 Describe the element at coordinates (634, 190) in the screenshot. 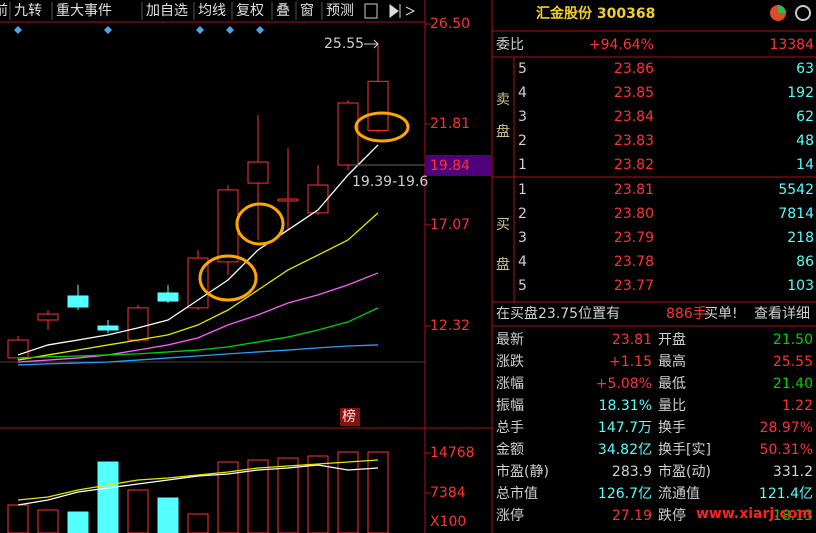

I see `book-price: 23.81` at that location.